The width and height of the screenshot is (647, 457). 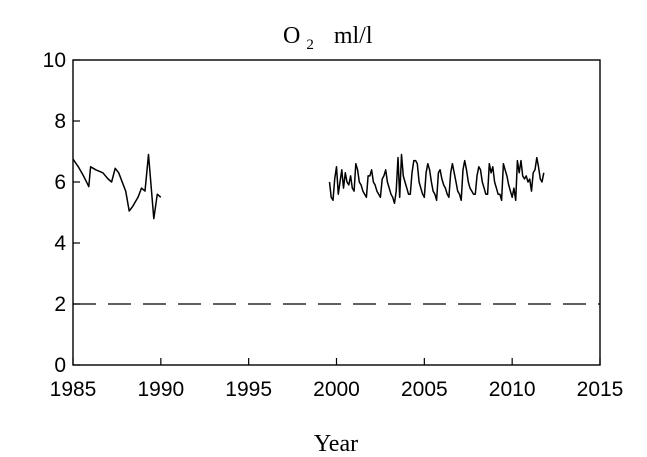 What do you see at coordinates (73, 389) in the screenshot?
I see `x-tick-label: 1985` at bounding box center [73, 389].